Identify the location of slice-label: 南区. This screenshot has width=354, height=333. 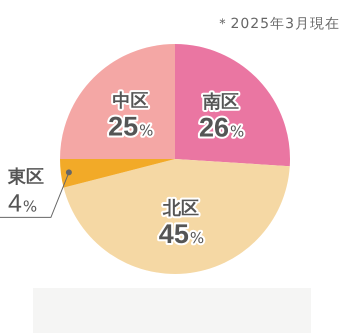
(221, 102).